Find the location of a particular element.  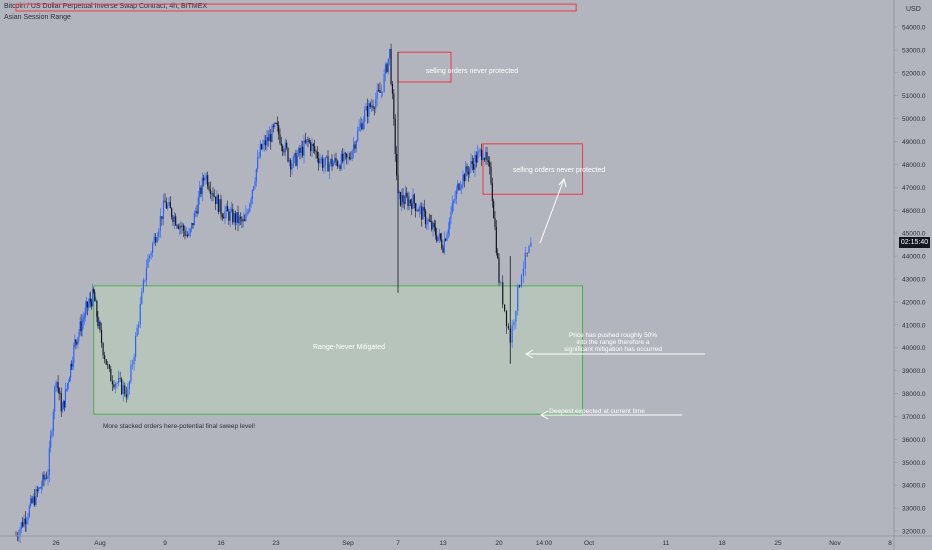

price-tick-label: 49000.0 is located at coordinates (914, 142).